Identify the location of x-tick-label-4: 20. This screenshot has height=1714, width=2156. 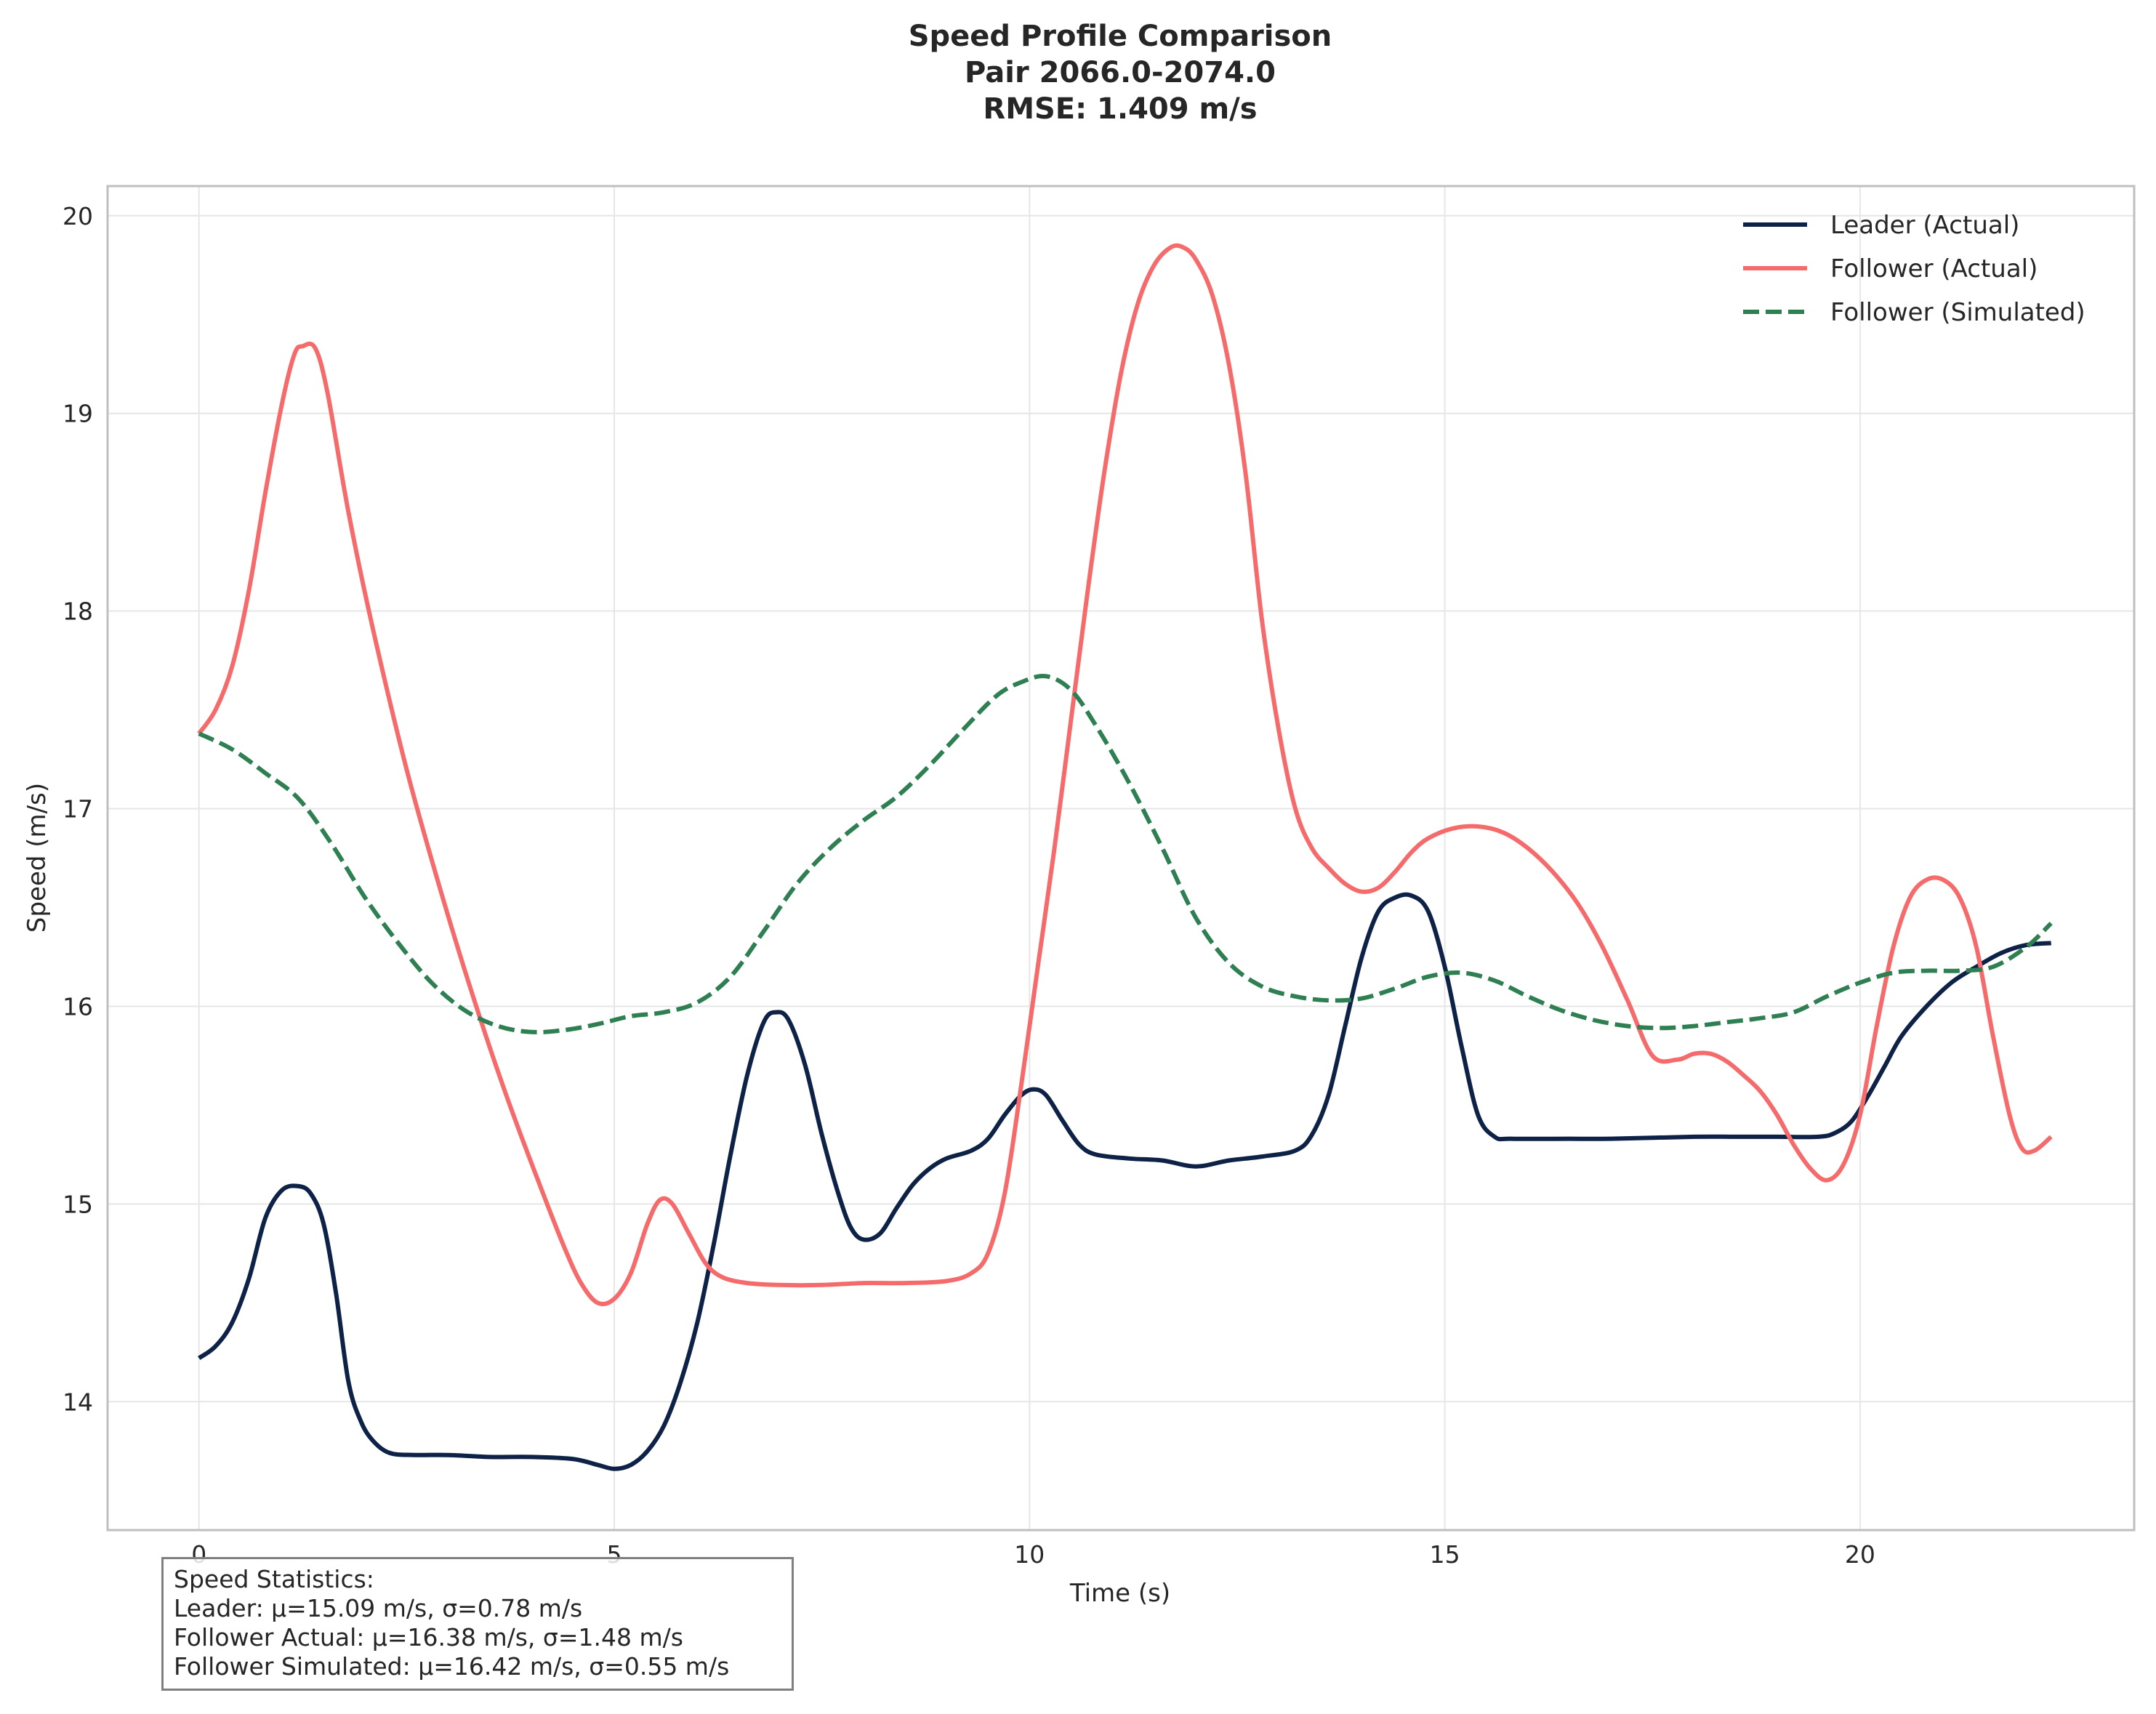
(1860, 1554).